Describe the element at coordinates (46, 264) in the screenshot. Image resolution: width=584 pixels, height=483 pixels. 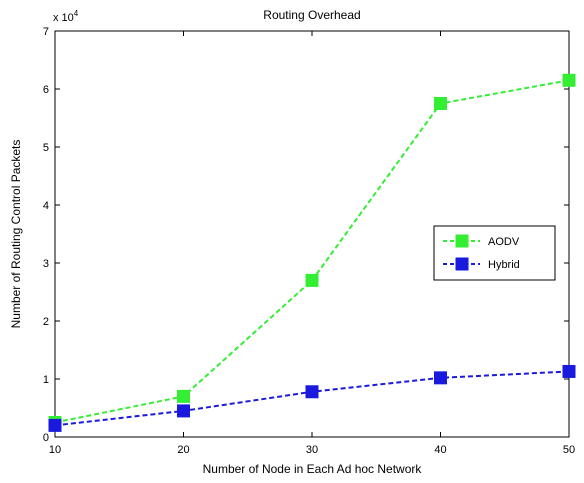
I see `y-tick-label: 3` at that location.